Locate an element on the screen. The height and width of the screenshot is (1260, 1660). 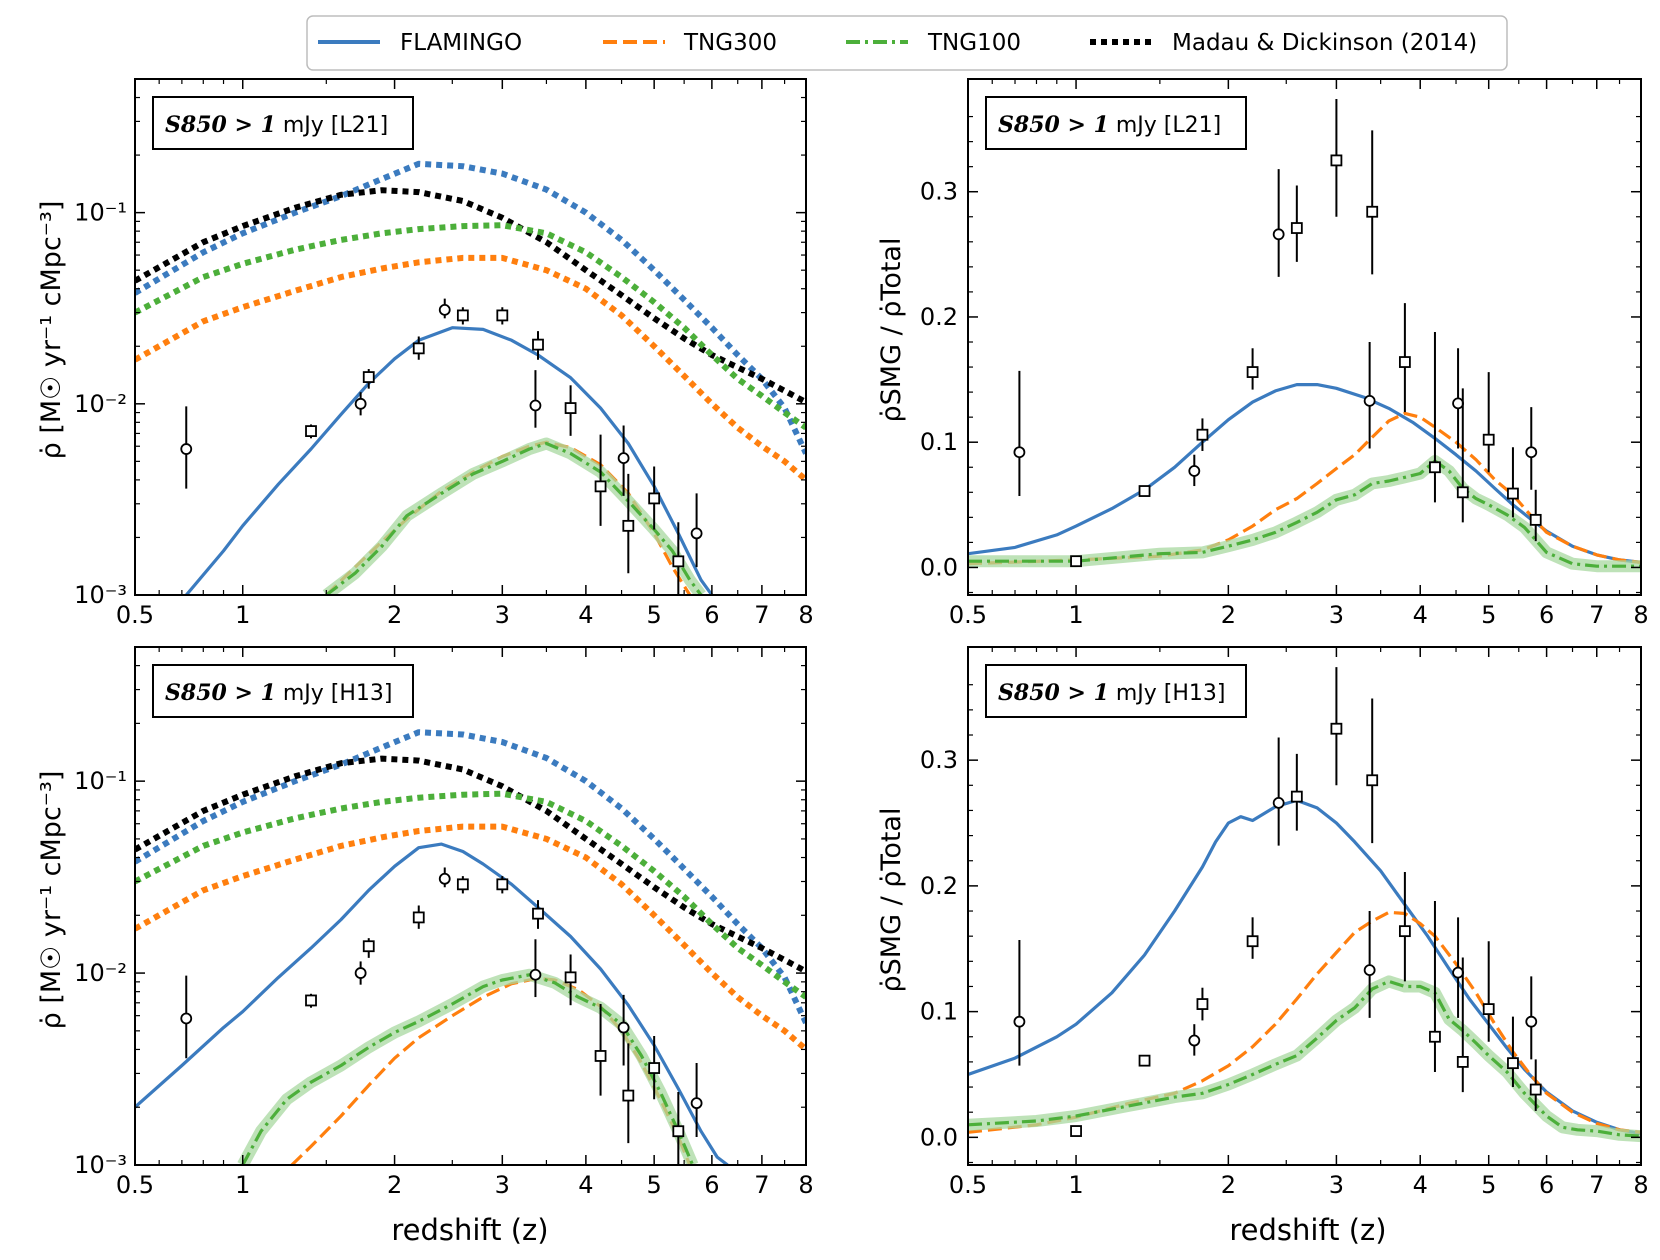
x-tick-label: 4 is located at coordinates (1420, 615).